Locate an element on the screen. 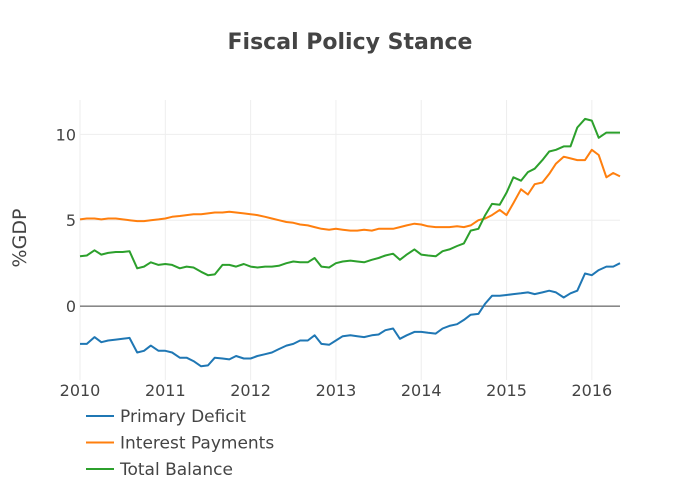 This screenshot has height=500, width=700. x-tick-label: 2016 is located at coordinates (591, 390).